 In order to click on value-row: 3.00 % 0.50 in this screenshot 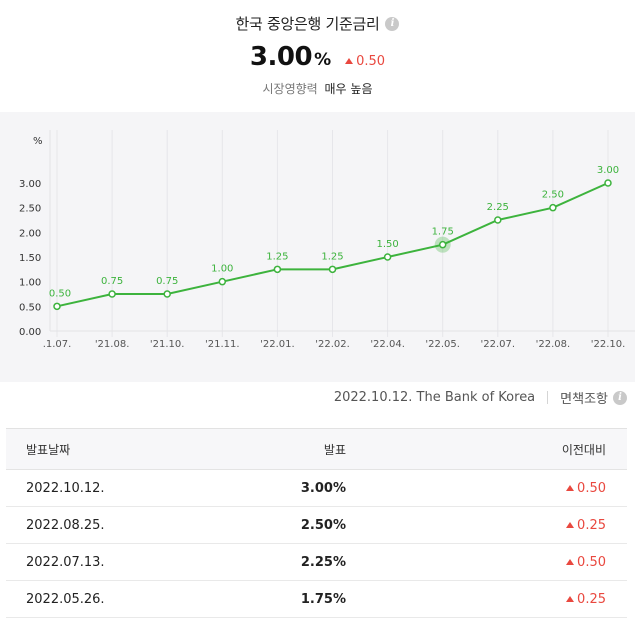, I will do `click(317, 57)`.